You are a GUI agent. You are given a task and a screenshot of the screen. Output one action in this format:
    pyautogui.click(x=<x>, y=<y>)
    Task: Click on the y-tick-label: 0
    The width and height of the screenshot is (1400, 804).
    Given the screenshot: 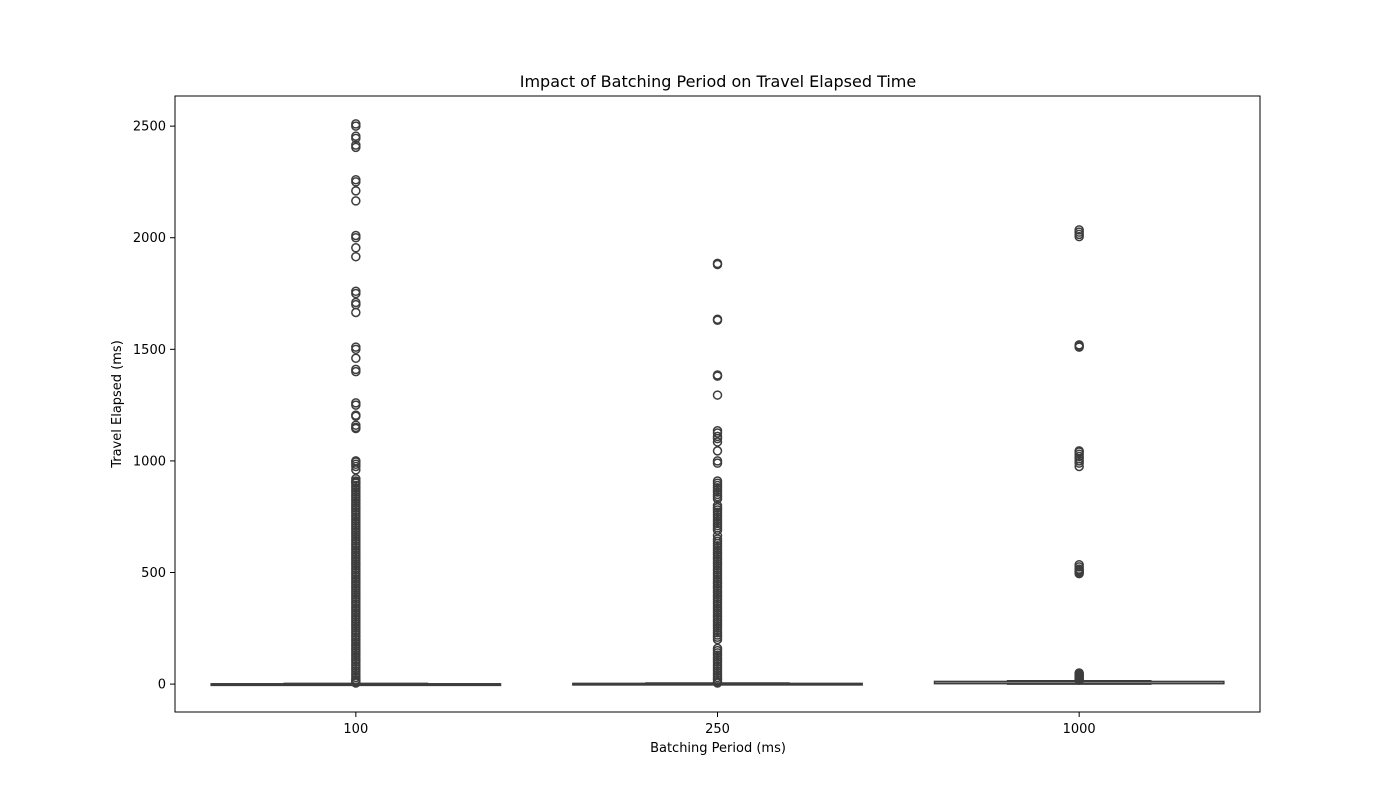 What is the action you would take?
    pyautogui.click(x=162, y=685)
    